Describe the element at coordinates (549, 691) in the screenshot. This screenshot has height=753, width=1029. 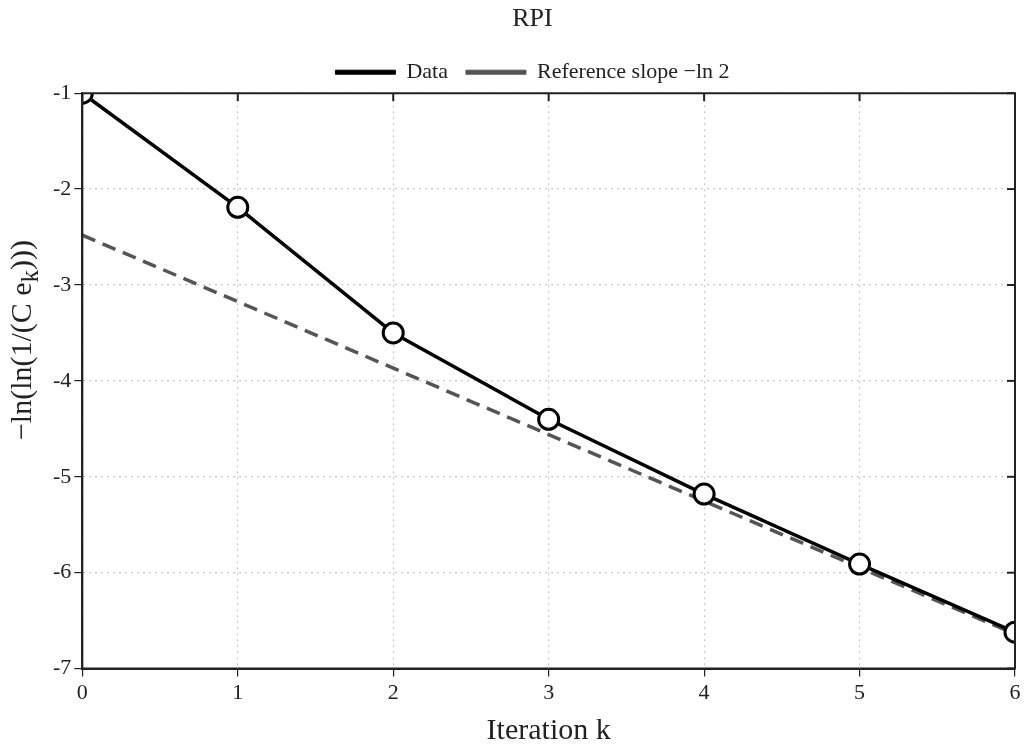
I see `x-tick-label: 3` at that location.